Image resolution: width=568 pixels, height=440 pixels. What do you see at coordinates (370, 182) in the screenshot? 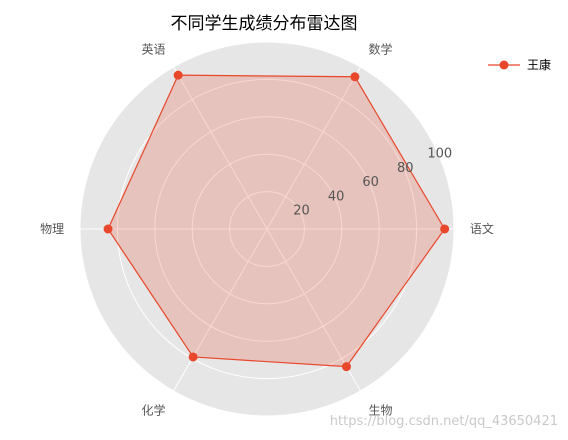
I see `radial-tick-label: 60` at bounding box center [370, 182].